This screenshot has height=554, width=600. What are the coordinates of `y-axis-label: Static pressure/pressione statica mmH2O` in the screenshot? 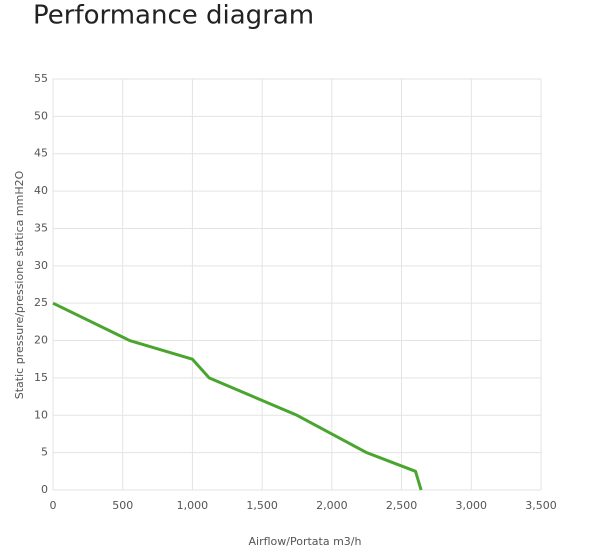 It's located at (19, 284).